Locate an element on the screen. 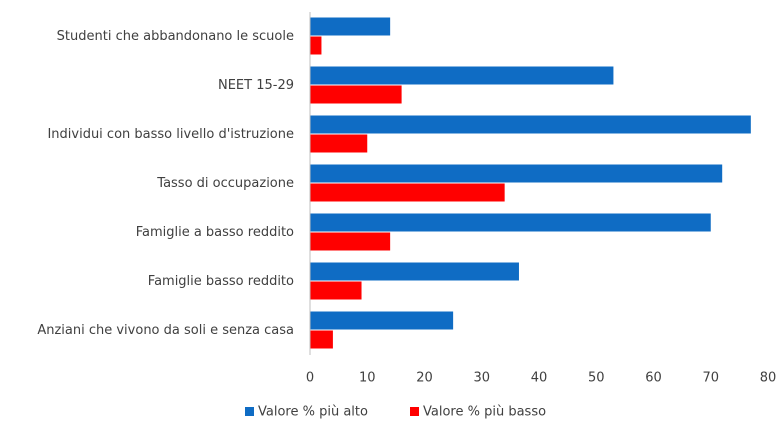 This screenshot has width=782, height=427. x-tick-label: 80 is located at coordinates (768, 378).